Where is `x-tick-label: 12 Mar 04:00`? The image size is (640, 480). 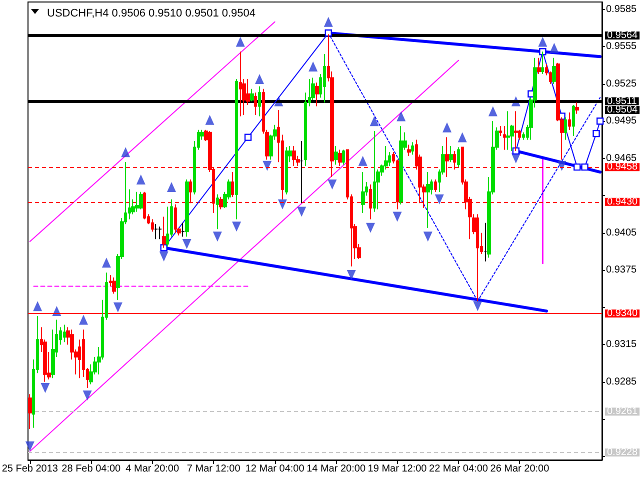 x-tick-label: 12 Mar 04:00 is located at coordinates (275, 469).